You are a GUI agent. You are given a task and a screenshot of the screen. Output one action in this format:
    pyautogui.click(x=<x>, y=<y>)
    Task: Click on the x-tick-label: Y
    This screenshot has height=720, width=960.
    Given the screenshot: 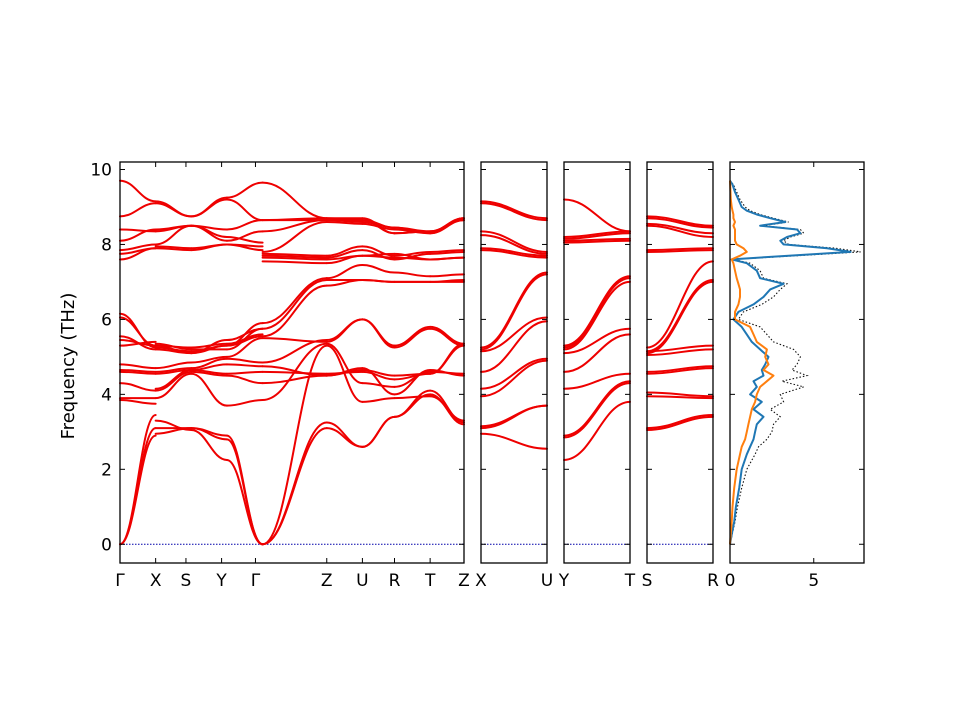 What is the action you would take?
    pyautogui.click(x=564, y=581)
    